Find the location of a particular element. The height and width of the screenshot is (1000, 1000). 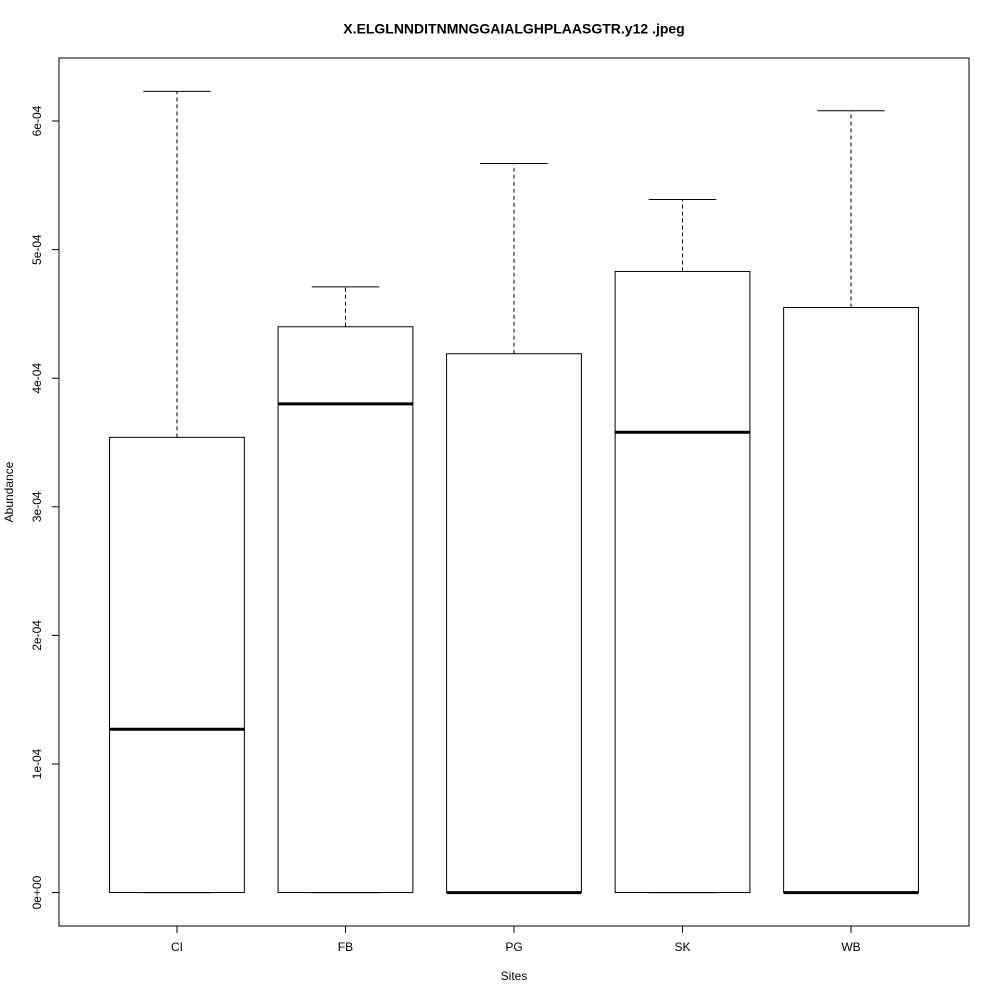

y-tick-label: 4e-04 is located at coordinates (37, 378).